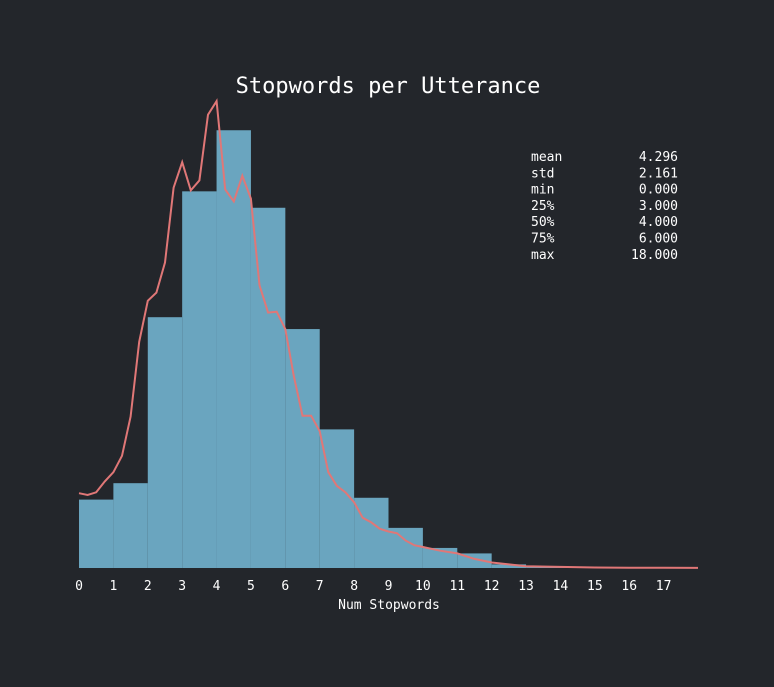  Describe the element at coordinates (251, 586) in the screenshot. I see `x-tick-label: 5` at that location.